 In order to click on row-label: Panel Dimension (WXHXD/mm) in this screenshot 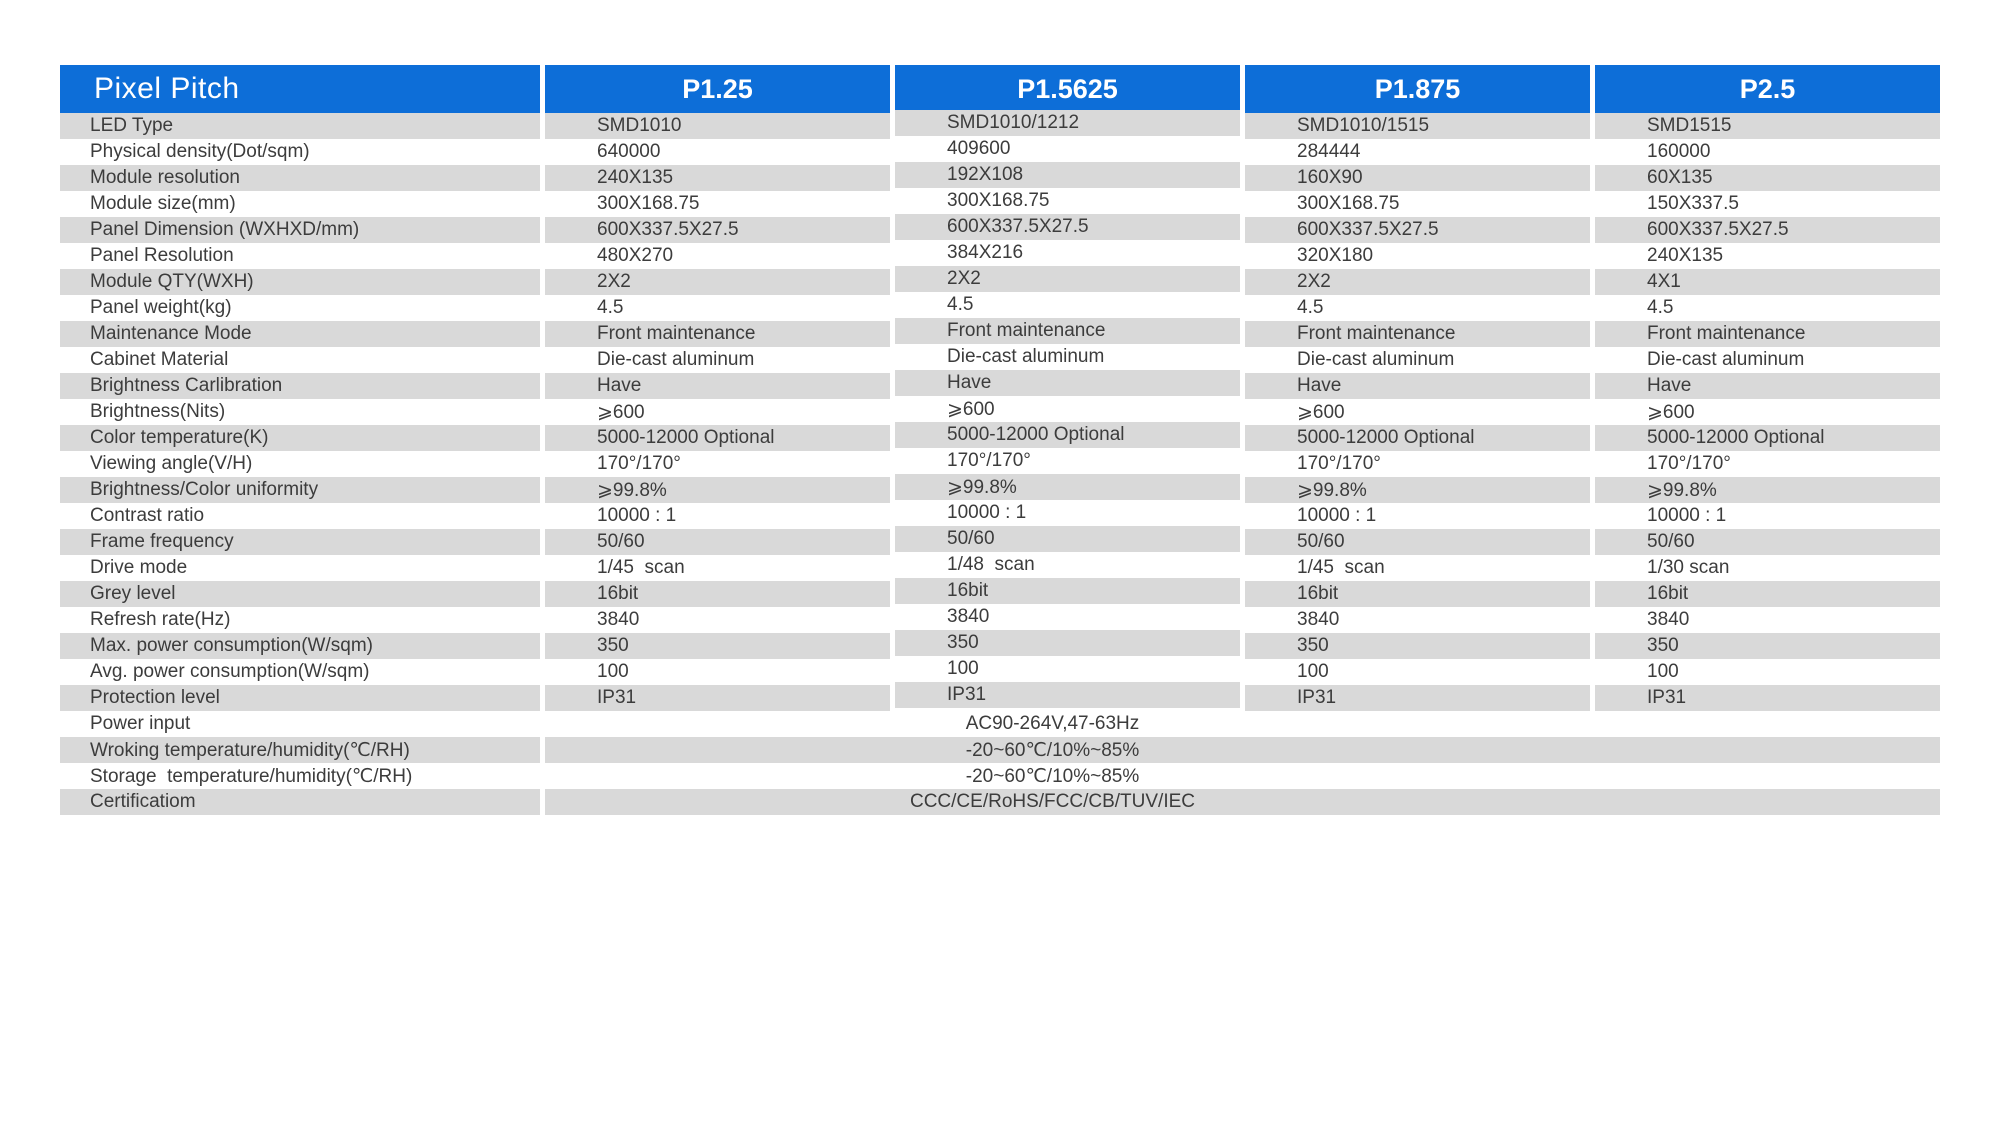, I will do `click(300, 230)`.